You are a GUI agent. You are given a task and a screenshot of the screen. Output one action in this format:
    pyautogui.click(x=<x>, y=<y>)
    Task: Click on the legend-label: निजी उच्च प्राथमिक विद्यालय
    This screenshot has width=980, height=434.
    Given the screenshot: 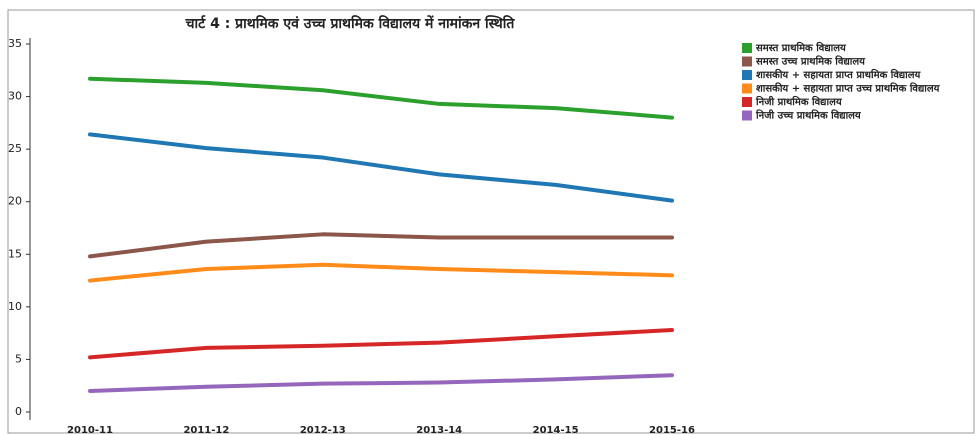 What is the action you would take?
    pyautogui.click(x=808, y=115)
    